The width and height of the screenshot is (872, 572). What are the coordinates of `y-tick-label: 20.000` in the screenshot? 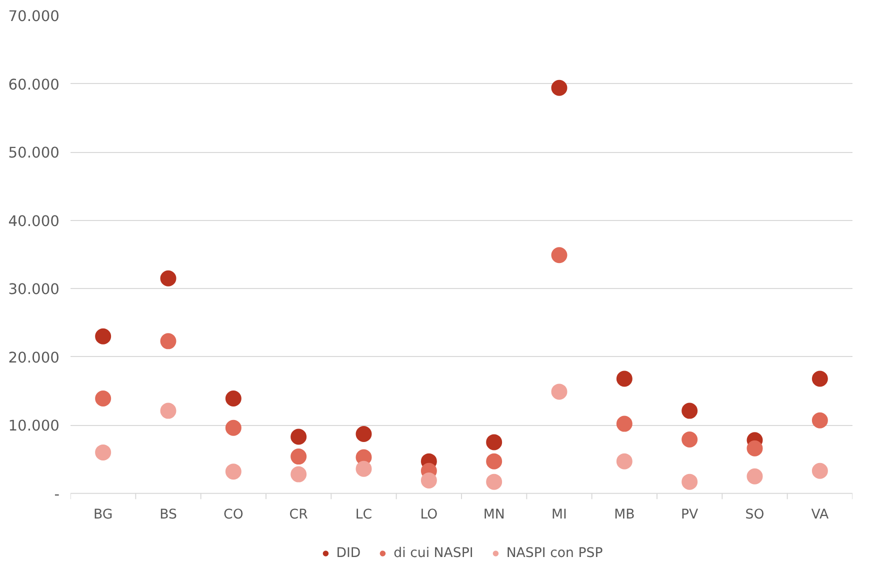 It's located at (34, 357).